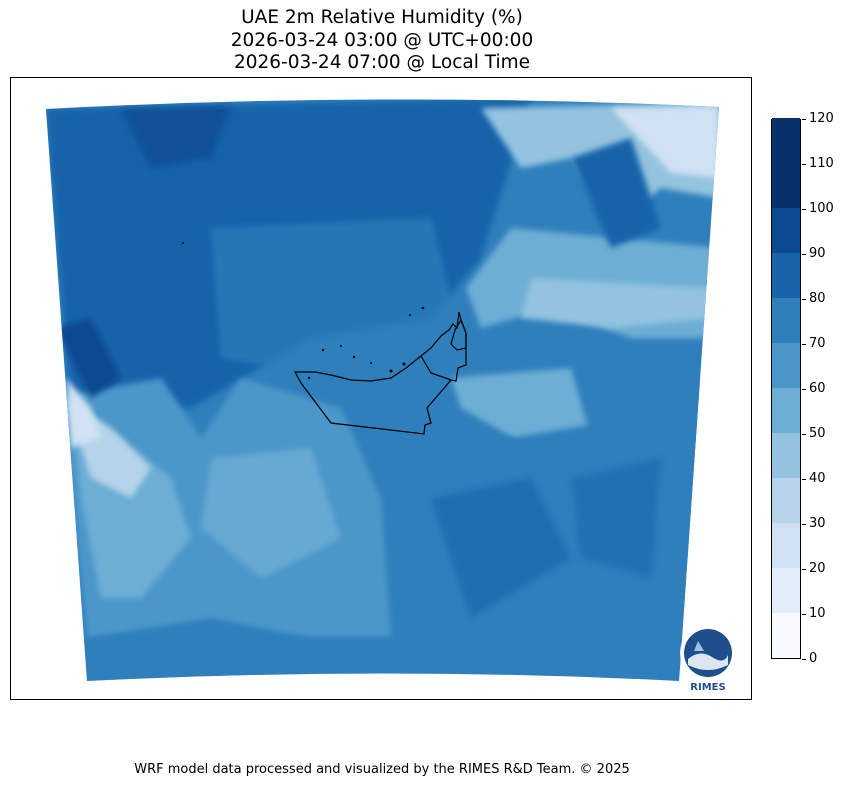 Image resolution: width=844 pixels, height=788 pixels. What do you see at coordinates (817, 569) in the screenshot?
I see `colorbar-tick-label: 20` at bounding box center [817, 569].